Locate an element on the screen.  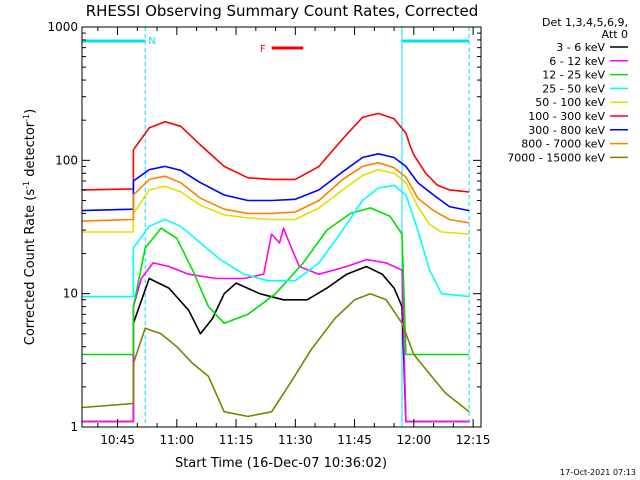
x-tick-label: 11:00 is located at coordinates (177, 440).